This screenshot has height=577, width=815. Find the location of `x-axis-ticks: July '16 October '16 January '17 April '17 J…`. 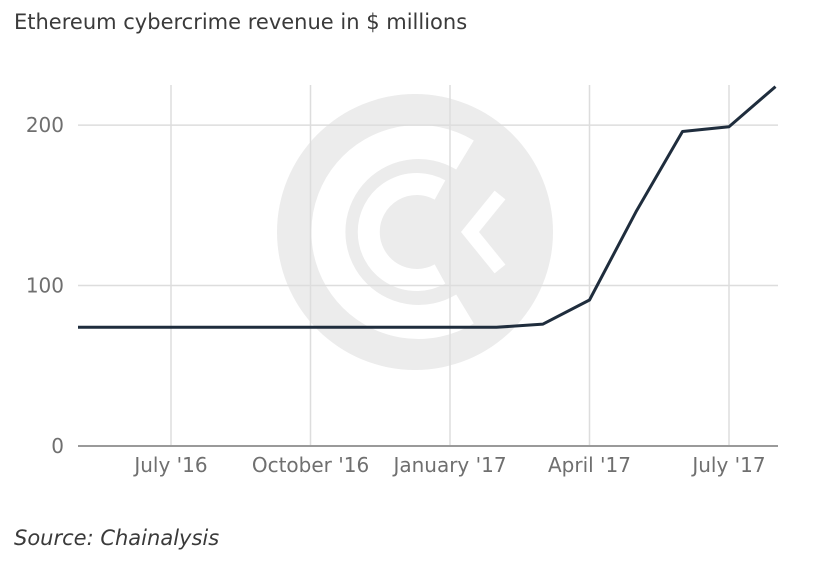

x-axis-ticks: July '16 October '16 January '17 April '17 J… is located at coordinates (448, 465).